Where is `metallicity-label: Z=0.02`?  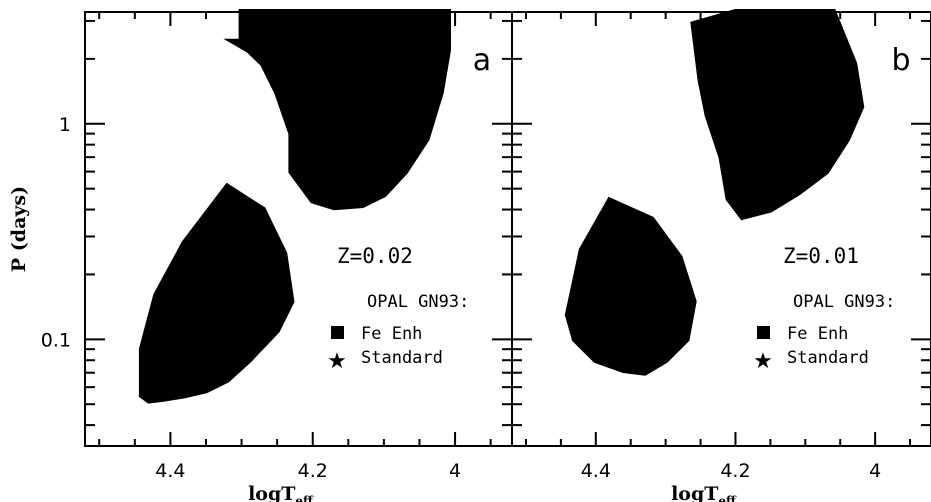
metallicity-label: Z=0.02 is located at coordinates (375, 256).